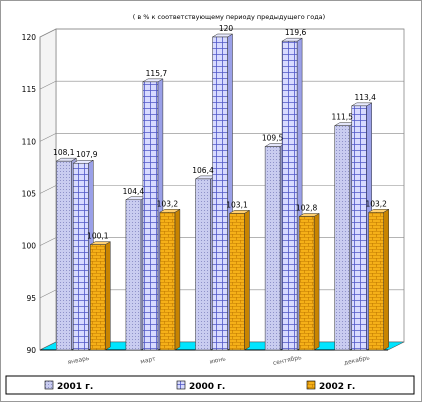 The width and height of the screenshot is (423, 403). I want to click on y-tick-label: 120, so click(29, 37).